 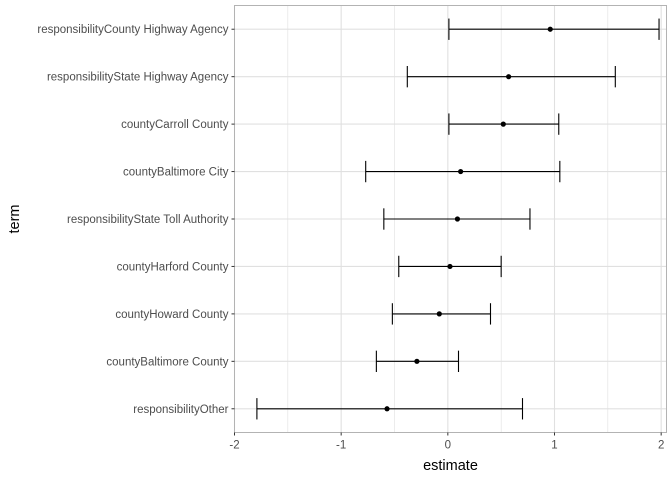 I want to click on y-tick-label: responsibilityState Toll Authority, so click(x=148, y=220).